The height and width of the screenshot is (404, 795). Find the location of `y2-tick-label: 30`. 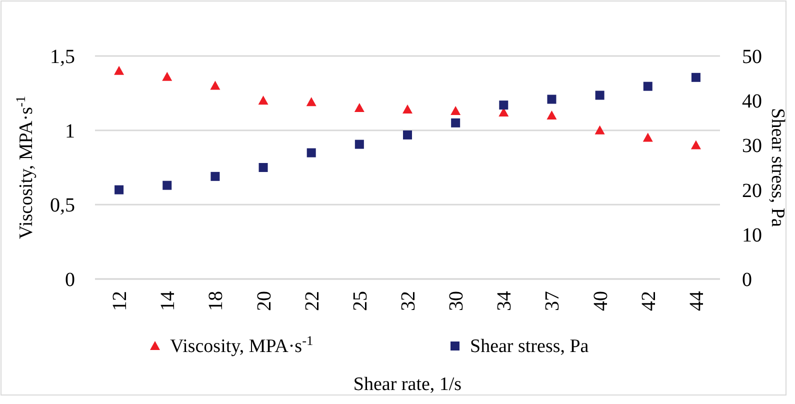

y2-tick-label: 30 is located at coordinates (752, 146).